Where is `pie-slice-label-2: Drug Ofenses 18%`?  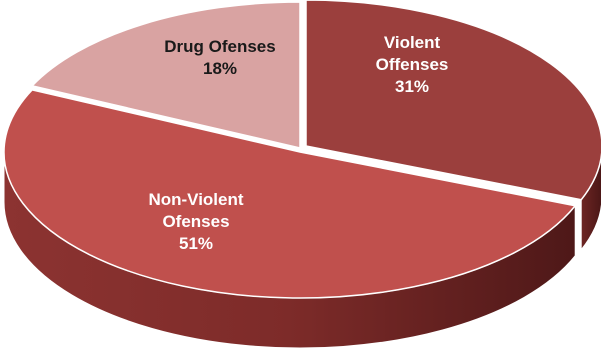 pie-slice-label-2: Drug Ofenses 18% is located at coordinates (219, 57).